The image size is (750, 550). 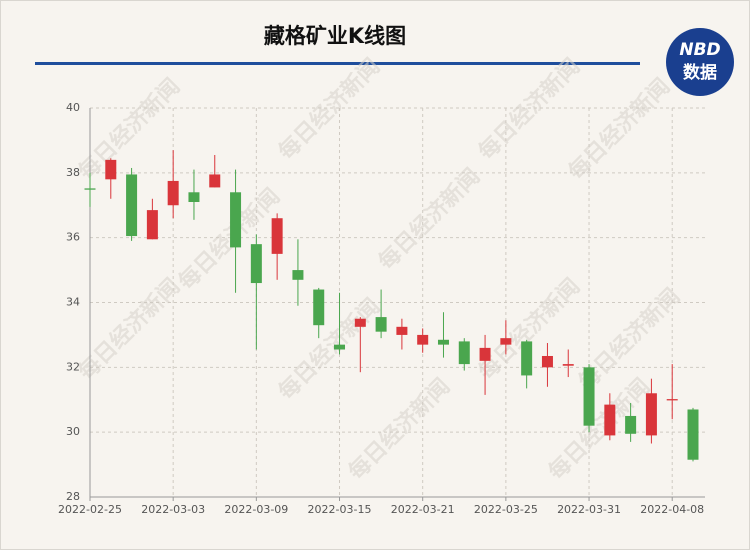 What do you see at coordinates (700, 72) in the screenshot?
I see `logo-text: 数据` at bounding box center [700, 72].